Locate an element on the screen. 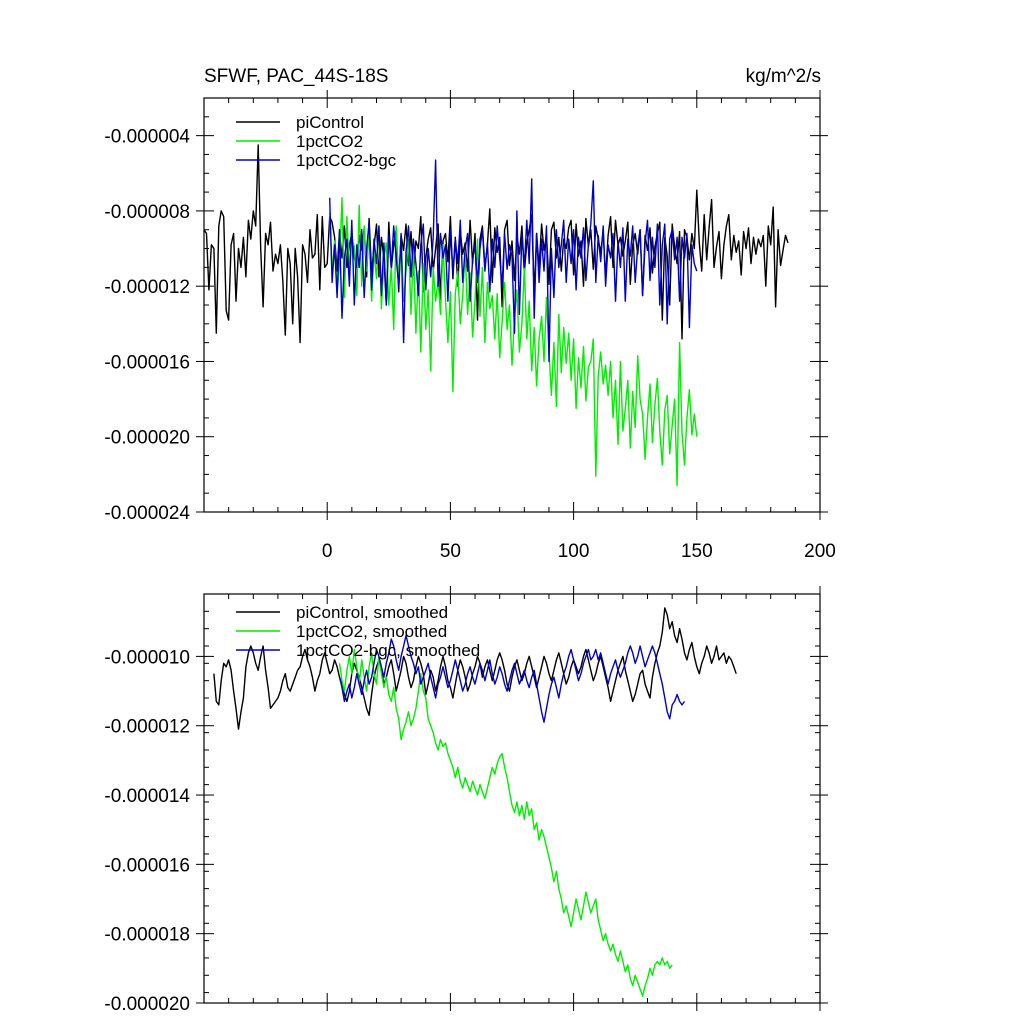 The height and width of the screenshot is (1024, 1024). legend-label: 1pctCO2, smoothed is located at coordinates (371, 631).